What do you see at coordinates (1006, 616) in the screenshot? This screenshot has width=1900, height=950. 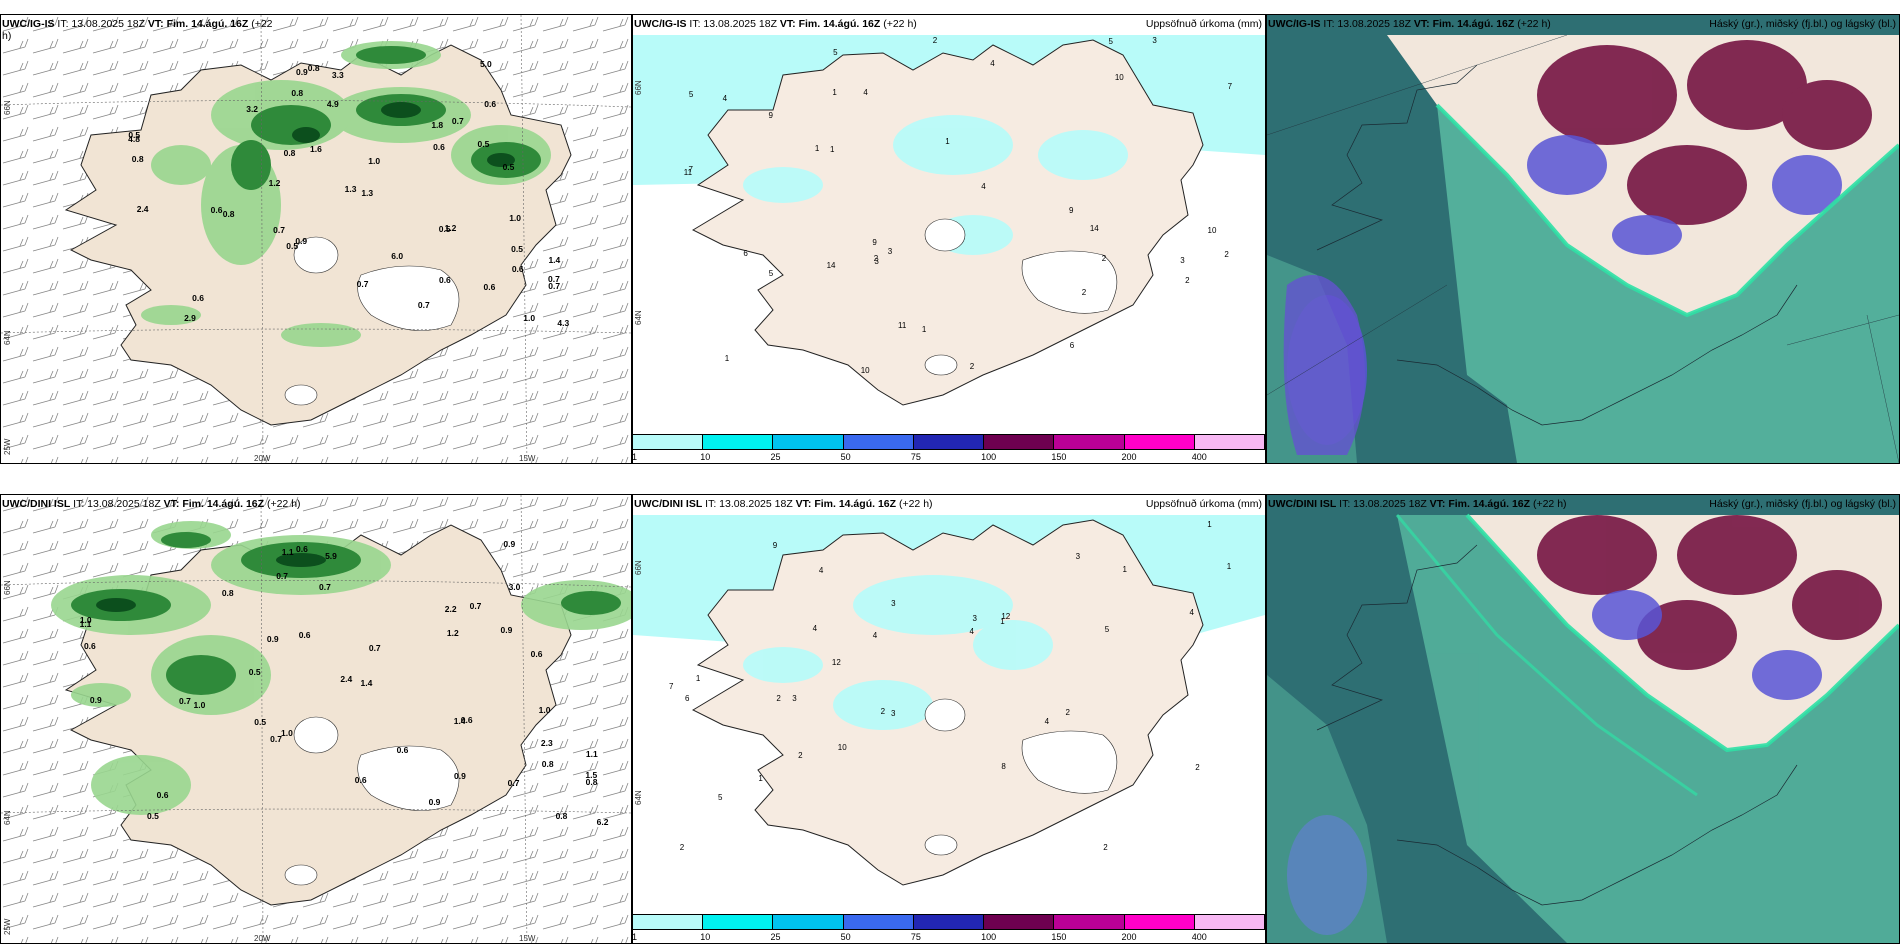 I see `precip-value: 12` at bounding box center [1006, 616].